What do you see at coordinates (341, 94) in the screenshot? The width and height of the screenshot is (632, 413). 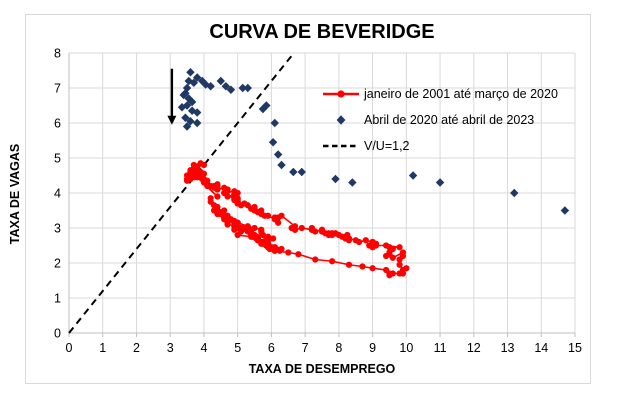 I see `red-line-circle-marker-icon` at bounding box center [341, 94].